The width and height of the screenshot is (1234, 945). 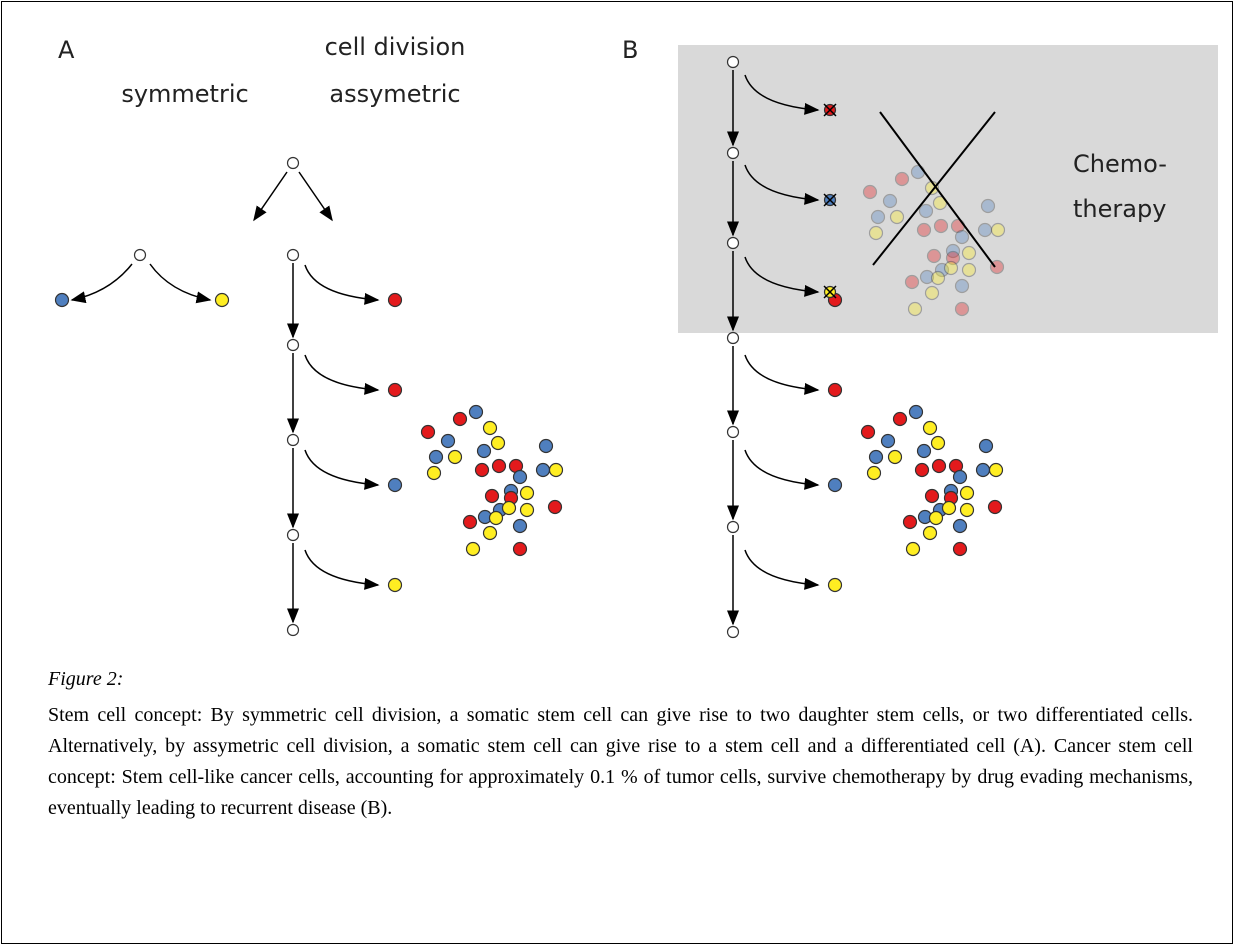 What do you see at coordinates (1120, 164) in the screenshot?
I see `chemo-text: Chemo-` at bounding box center [1120, 164].